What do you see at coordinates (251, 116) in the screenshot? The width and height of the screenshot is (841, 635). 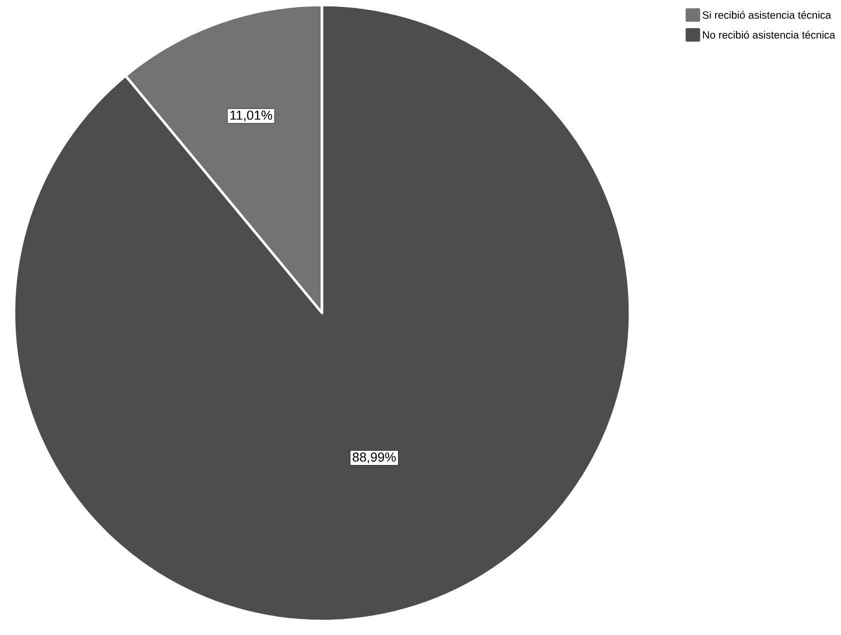 I see `data-label: 11,01%` at bounding box center [251, 116].